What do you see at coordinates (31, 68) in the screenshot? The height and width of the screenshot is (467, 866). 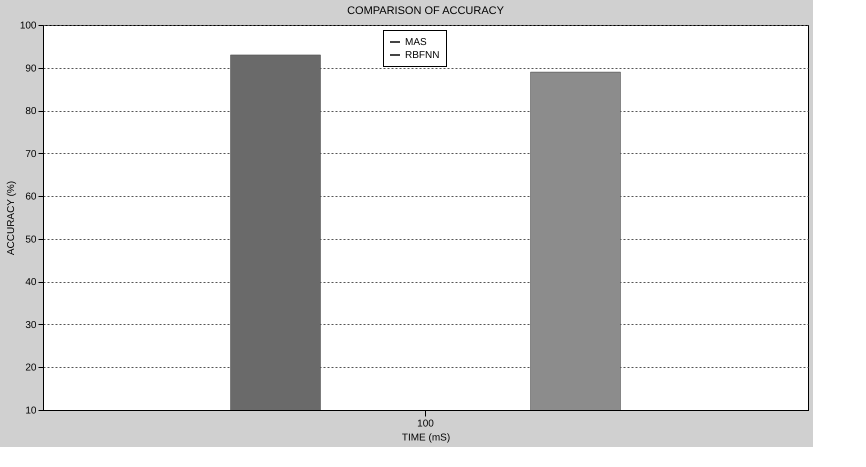 I see `y-tick-label: 90` at bounding box center [31, 68].